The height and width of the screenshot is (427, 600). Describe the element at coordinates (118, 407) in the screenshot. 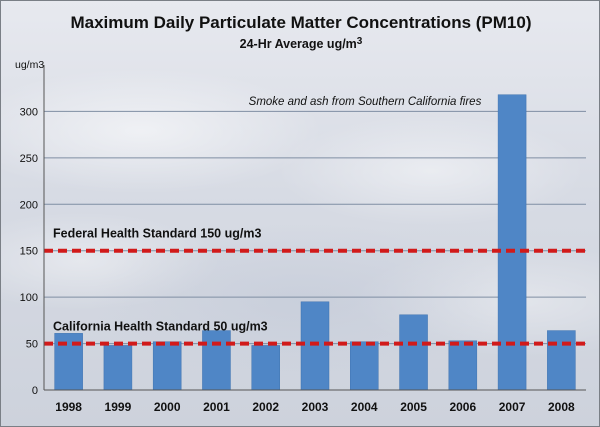

I see `x-tick-label-1999: 1999` at that location.